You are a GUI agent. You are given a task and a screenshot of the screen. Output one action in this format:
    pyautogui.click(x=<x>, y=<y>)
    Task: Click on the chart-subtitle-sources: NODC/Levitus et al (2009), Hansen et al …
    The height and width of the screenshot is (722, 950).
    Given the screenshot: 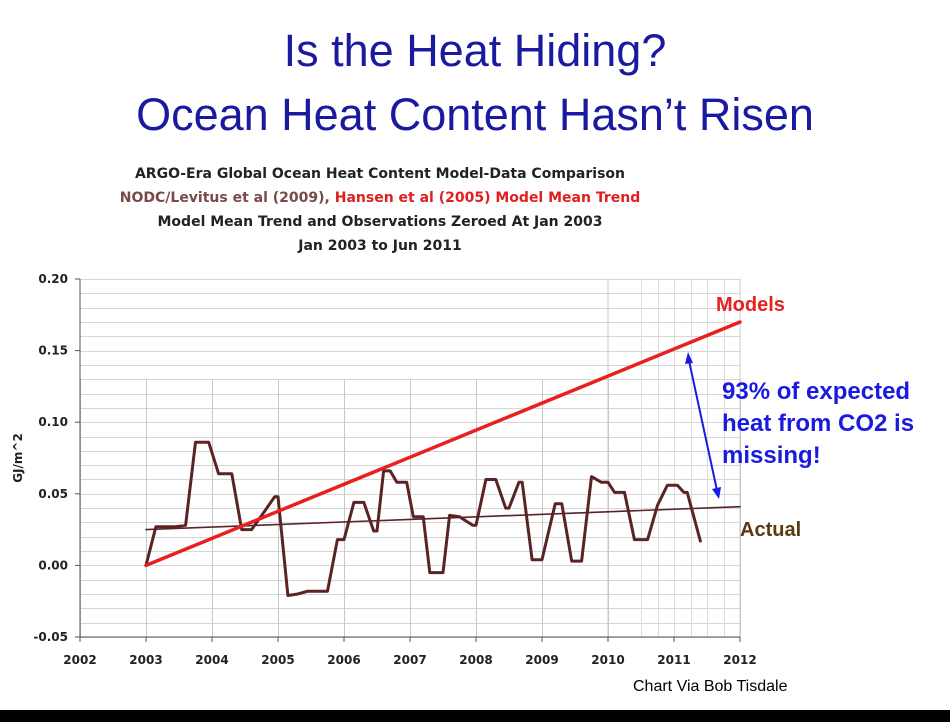 What is the action you would take?
    pyautogui.click(x=380, y=198)
    